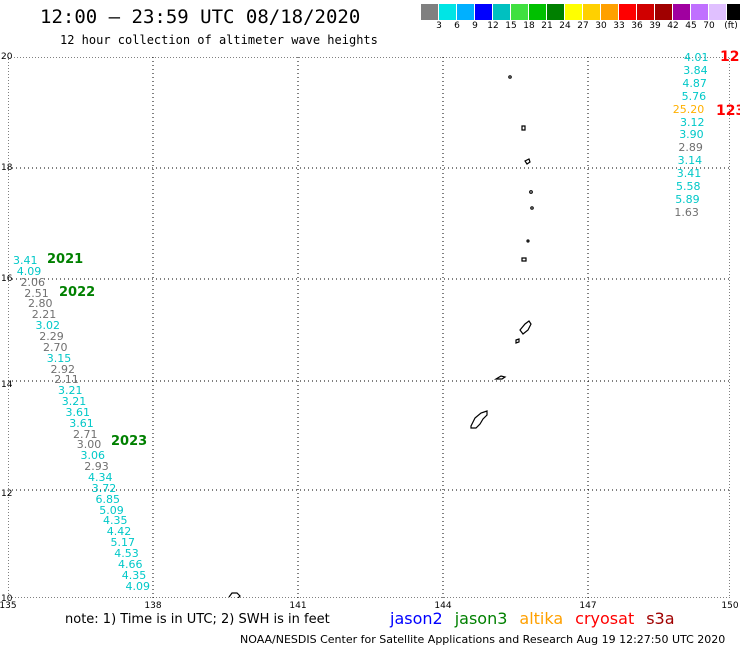  What do you see at coordinates (527, 161) in the screenshot?
I see `island-asuncion` at bounding box center [527, 161].